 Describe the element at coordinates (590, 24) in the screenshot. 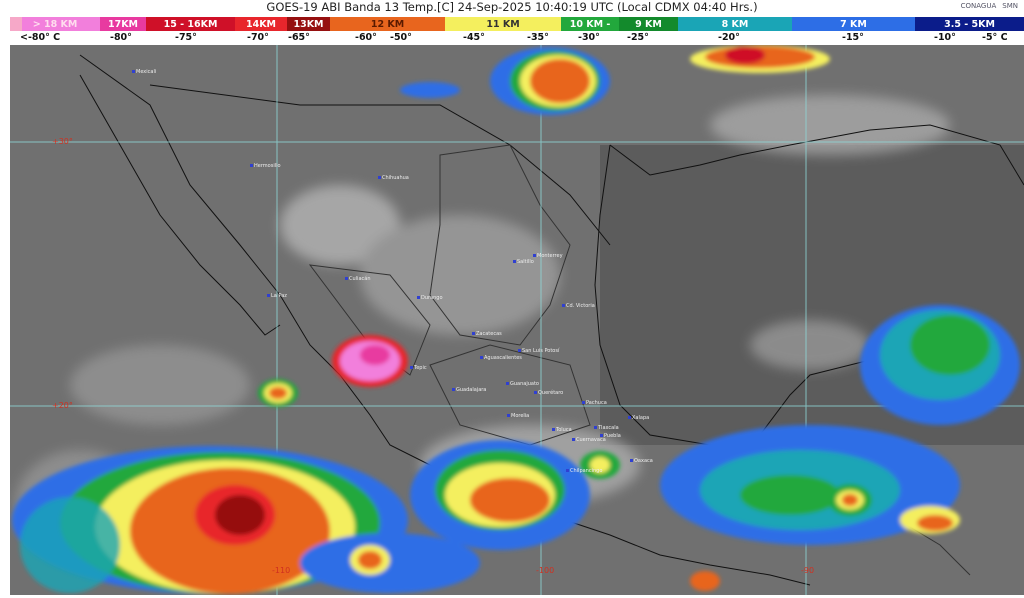

I see `legend-segment: 10 KM -` at that location.